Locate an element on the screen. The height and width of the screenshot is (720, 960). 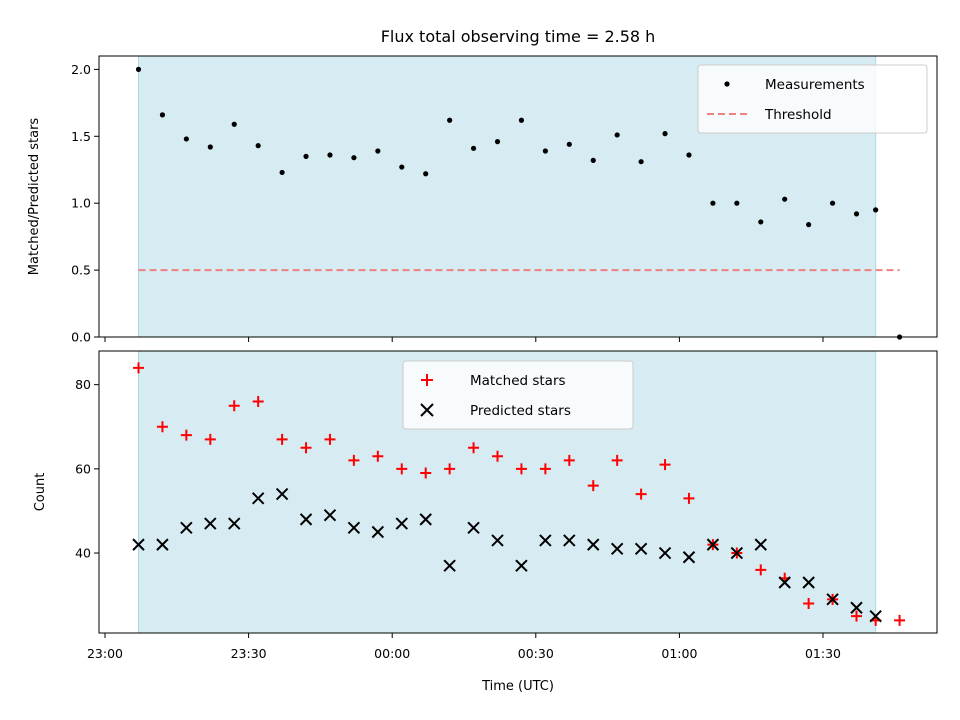
x-tick-label: 01:00 is located at coordinates (679, 653).